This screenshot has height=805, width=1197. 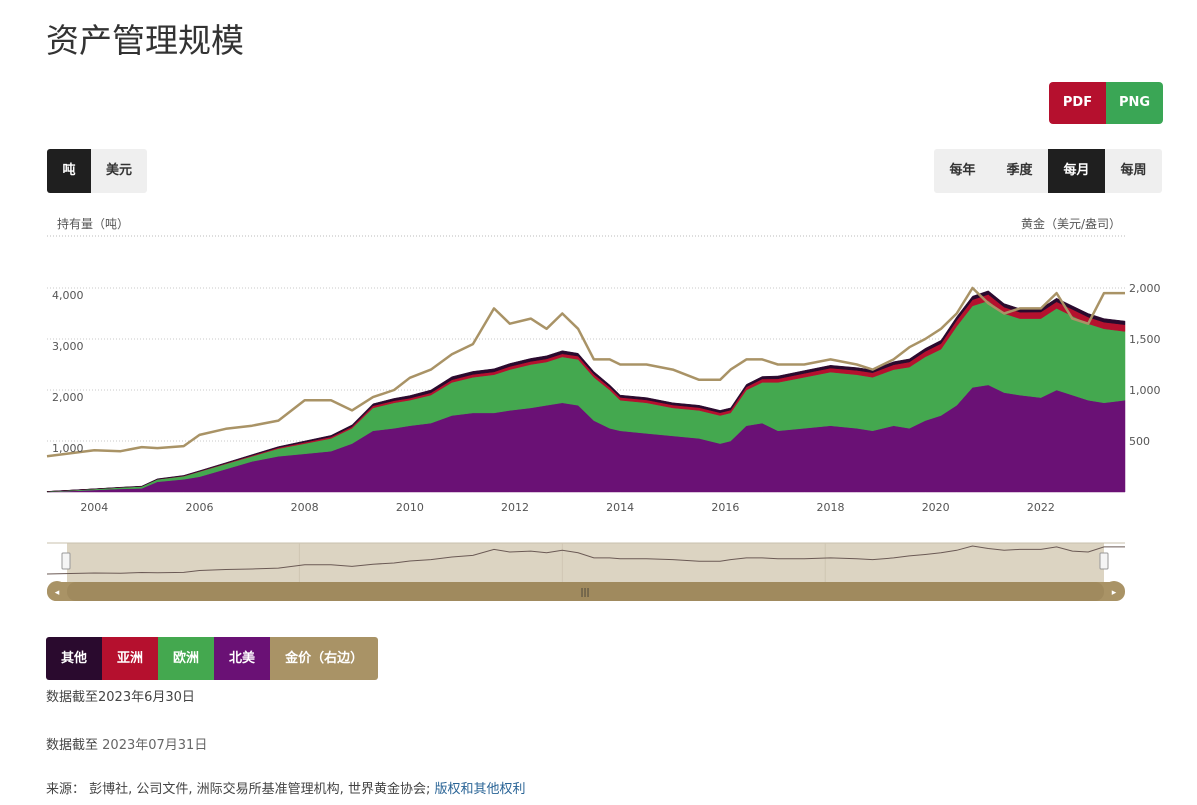 I want to click on chevron-left-icon: ◂, so click(x=57, y=593).